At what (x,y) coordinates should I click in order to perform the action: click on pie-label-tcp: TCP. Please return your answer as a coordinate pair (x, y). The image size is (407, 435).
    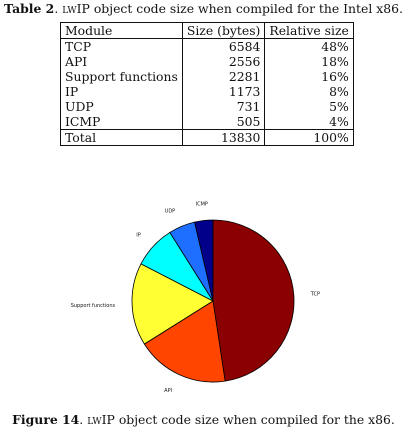
    Looking at the image, I should click on (315, 295).